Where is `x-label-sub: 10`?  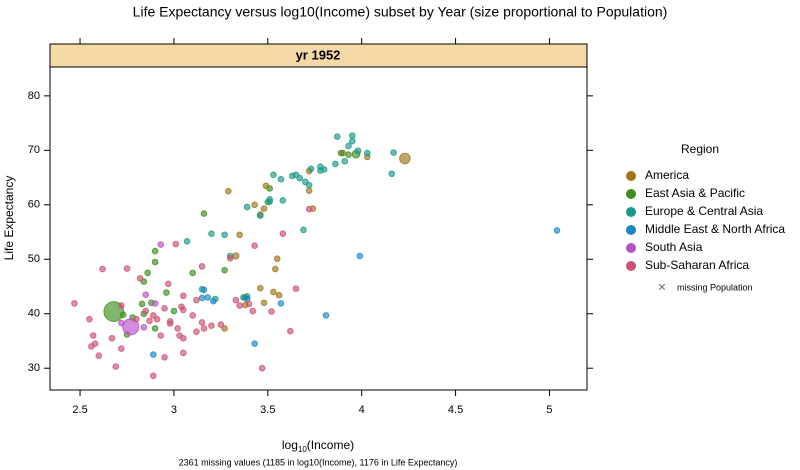 x-label-sub: 10 is located at coordinates (302, 449).